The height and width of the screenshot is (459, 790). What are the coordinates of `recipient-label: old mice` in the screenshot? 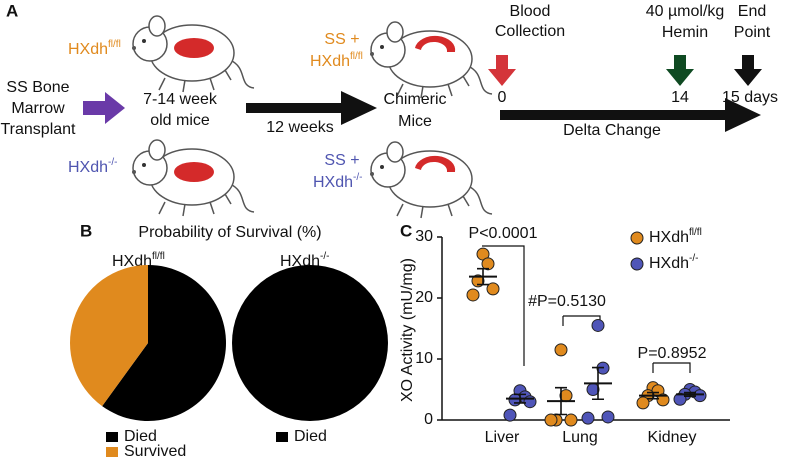 It's located at (180, 120).